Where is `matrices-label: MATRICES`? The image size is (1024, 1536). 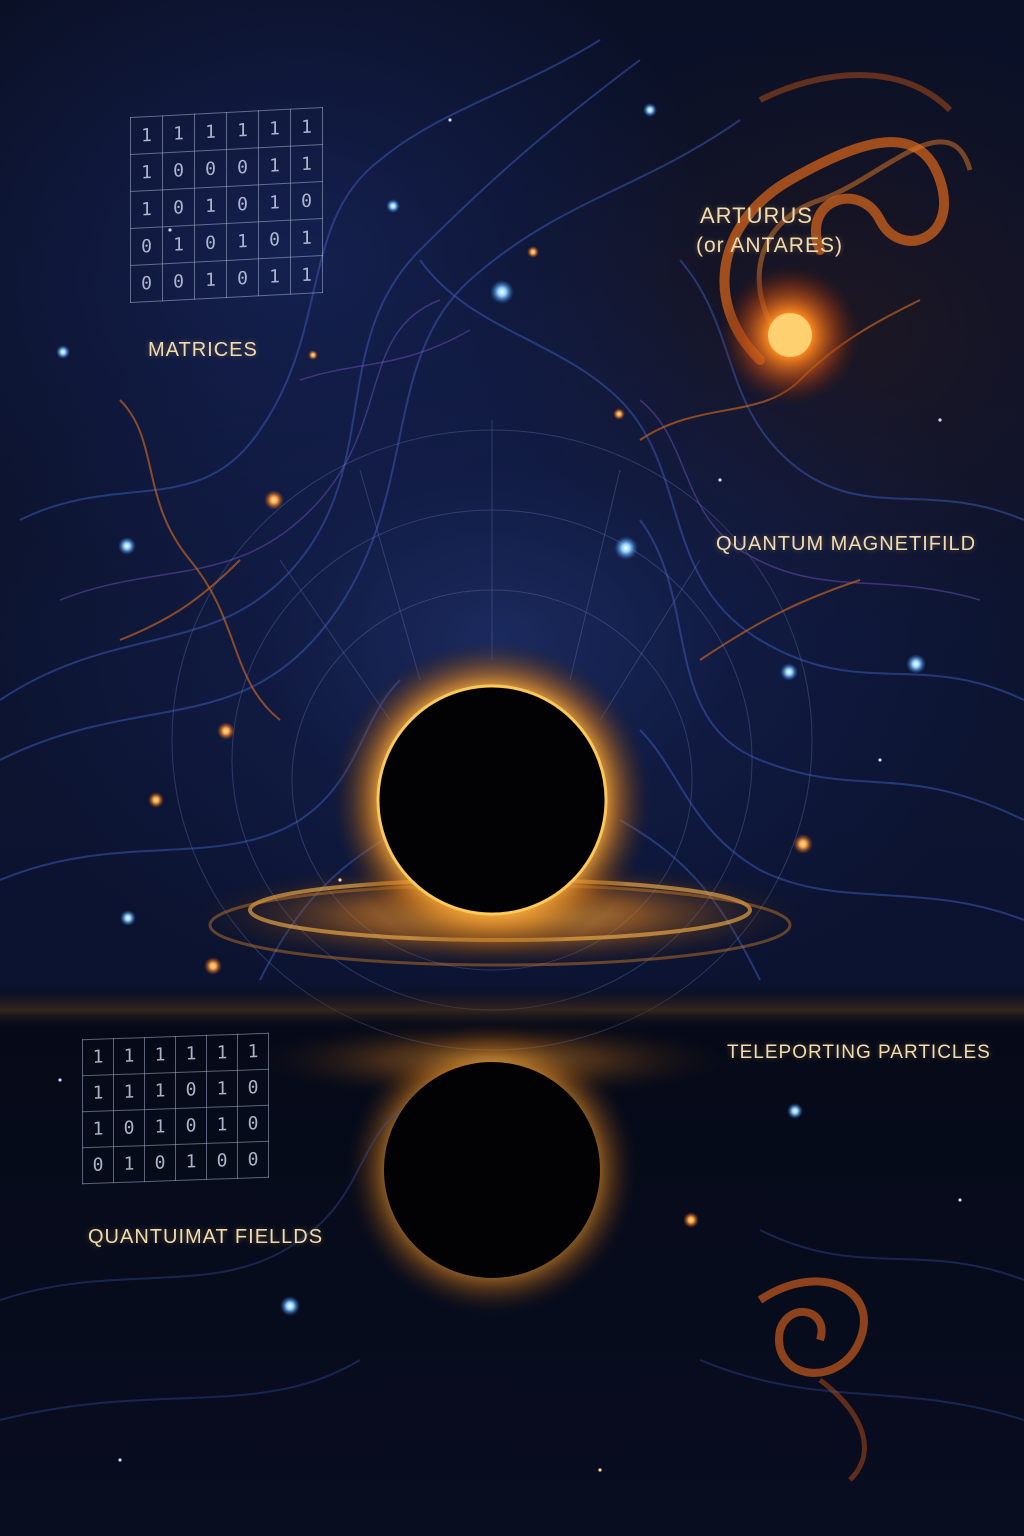 matrices-label: MATRICES is located at coordinates (203, 350).